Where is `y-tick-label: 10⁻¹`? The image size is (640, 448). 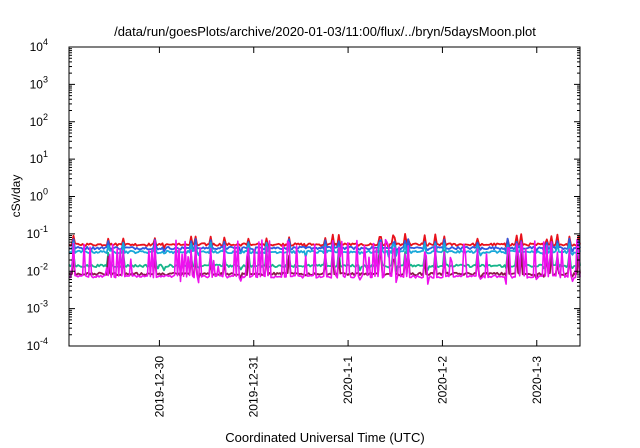
y-tick-label: 10⁻¹ is located at coordinates (37, 232).